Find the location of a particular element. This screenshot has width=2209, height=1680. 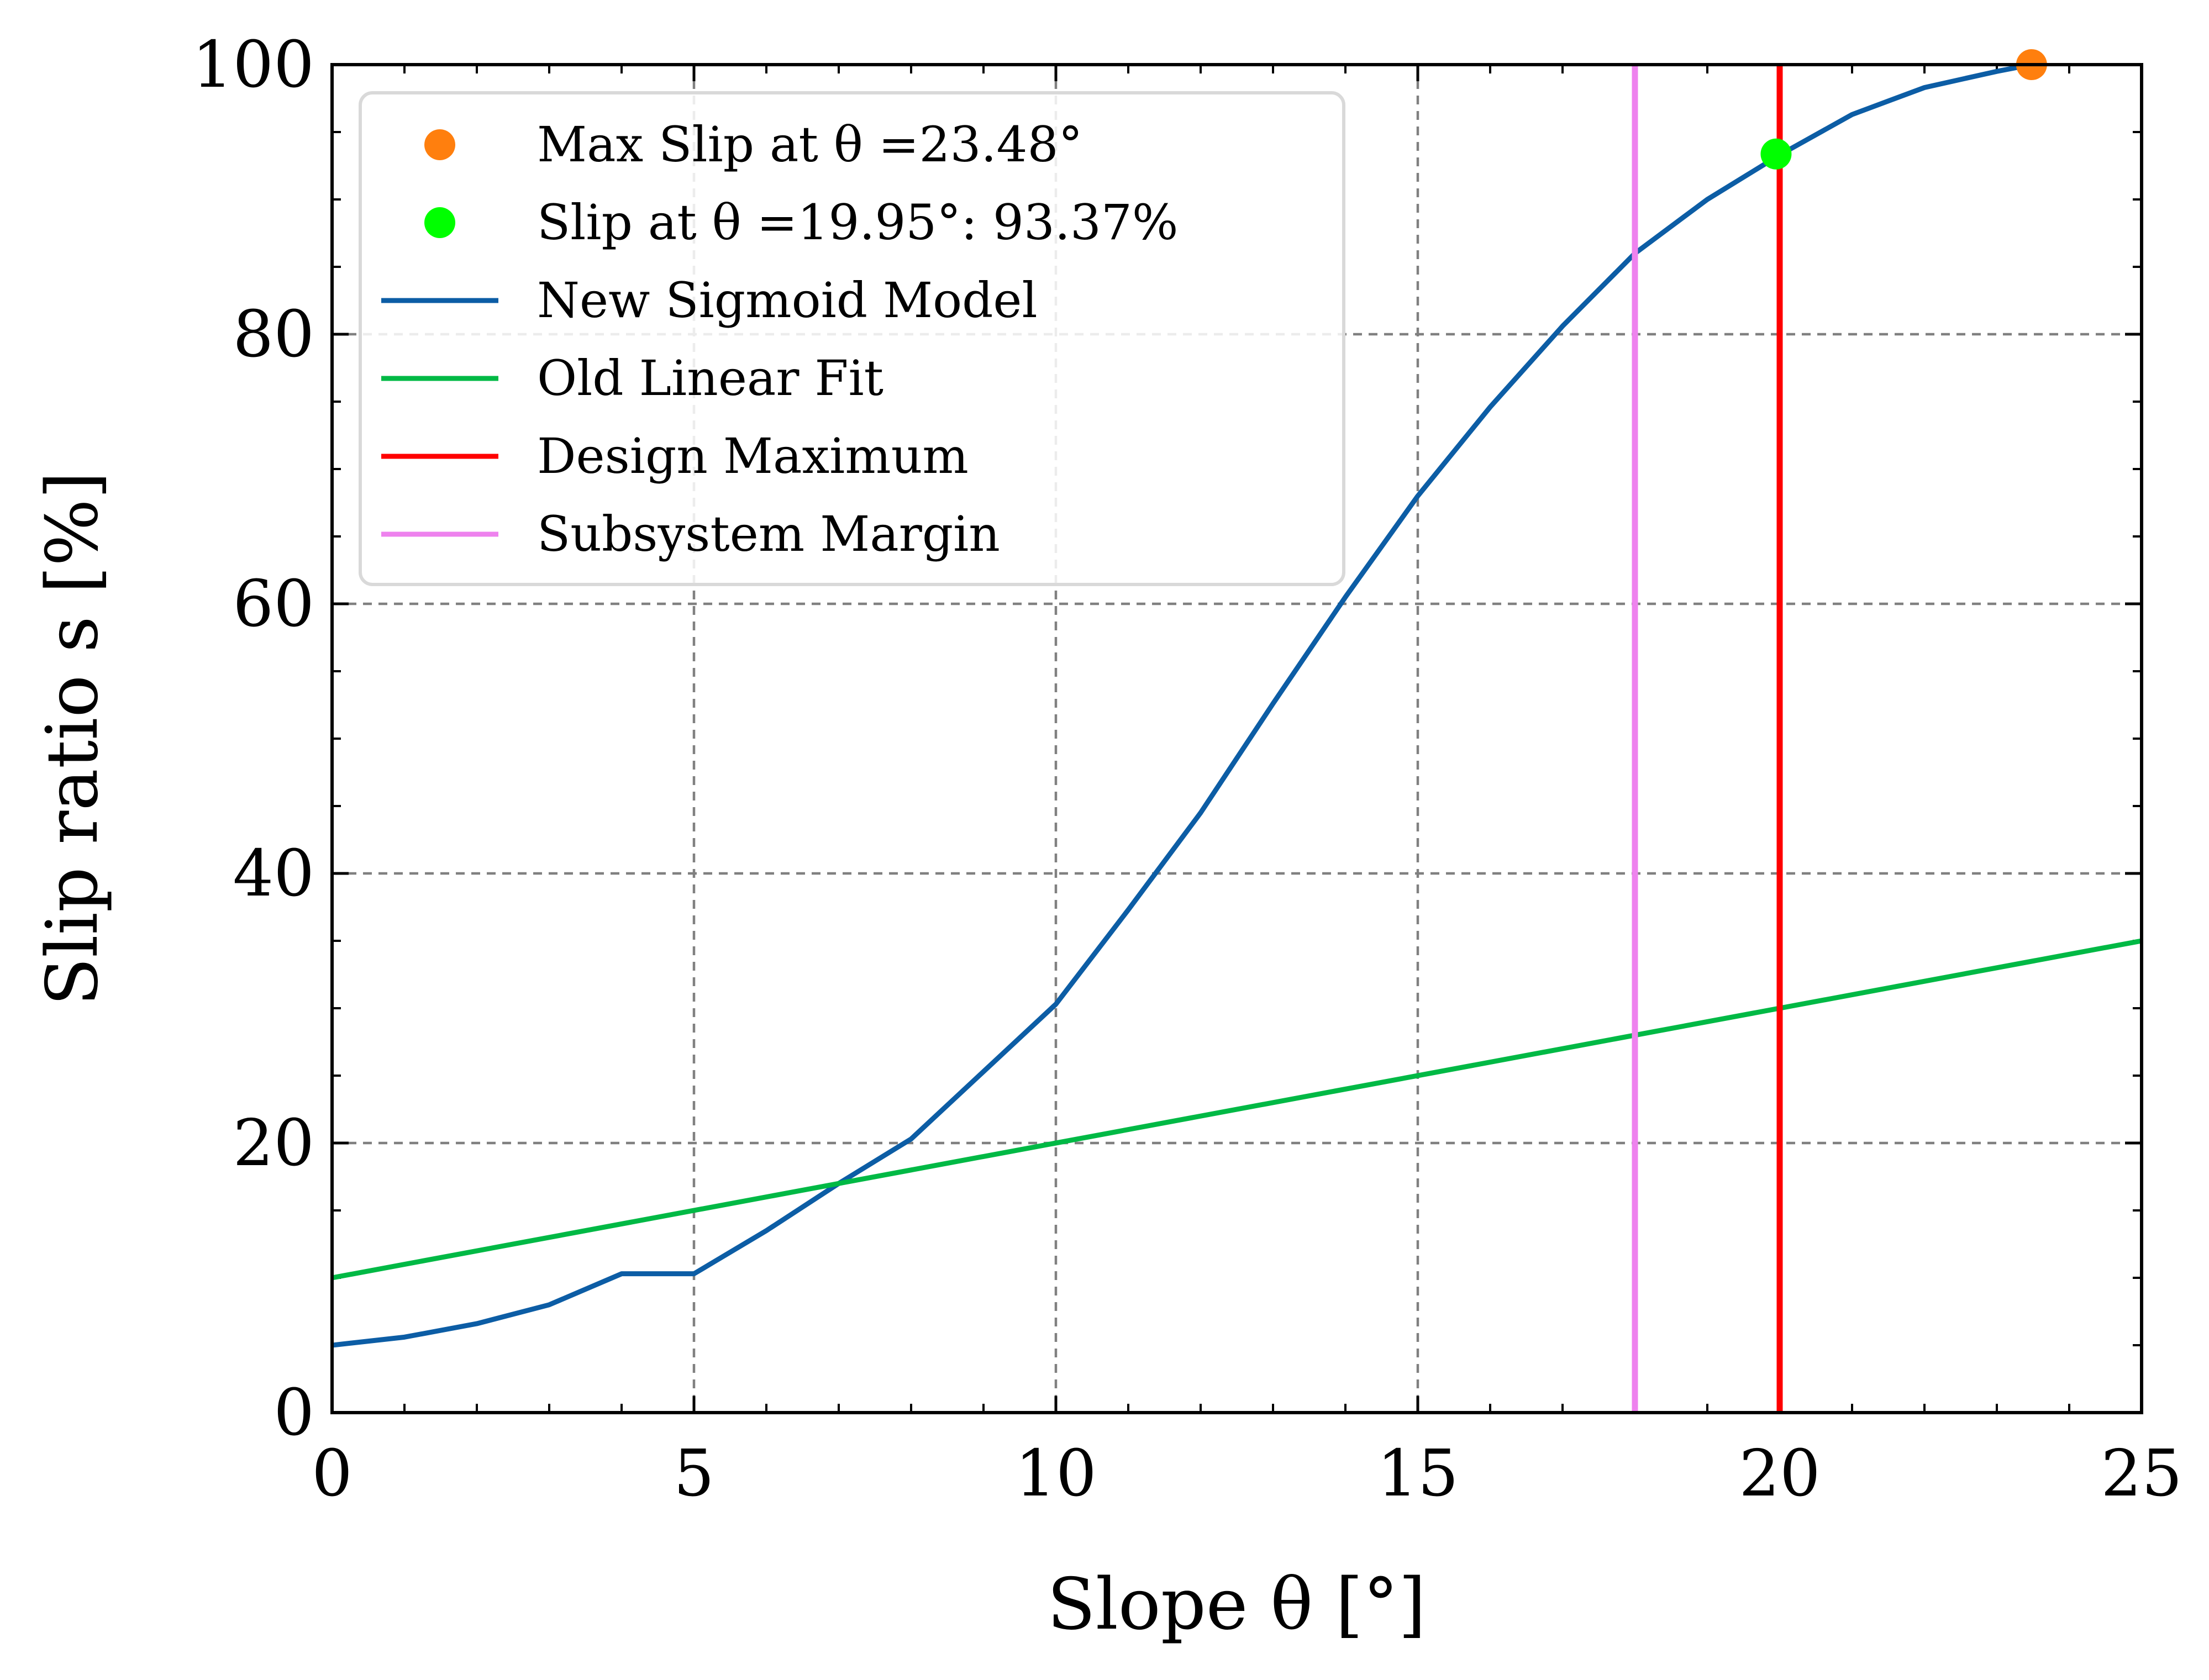

legend-label-4: Max Slip at θ =23.48° is located at coordinates (810, 144).